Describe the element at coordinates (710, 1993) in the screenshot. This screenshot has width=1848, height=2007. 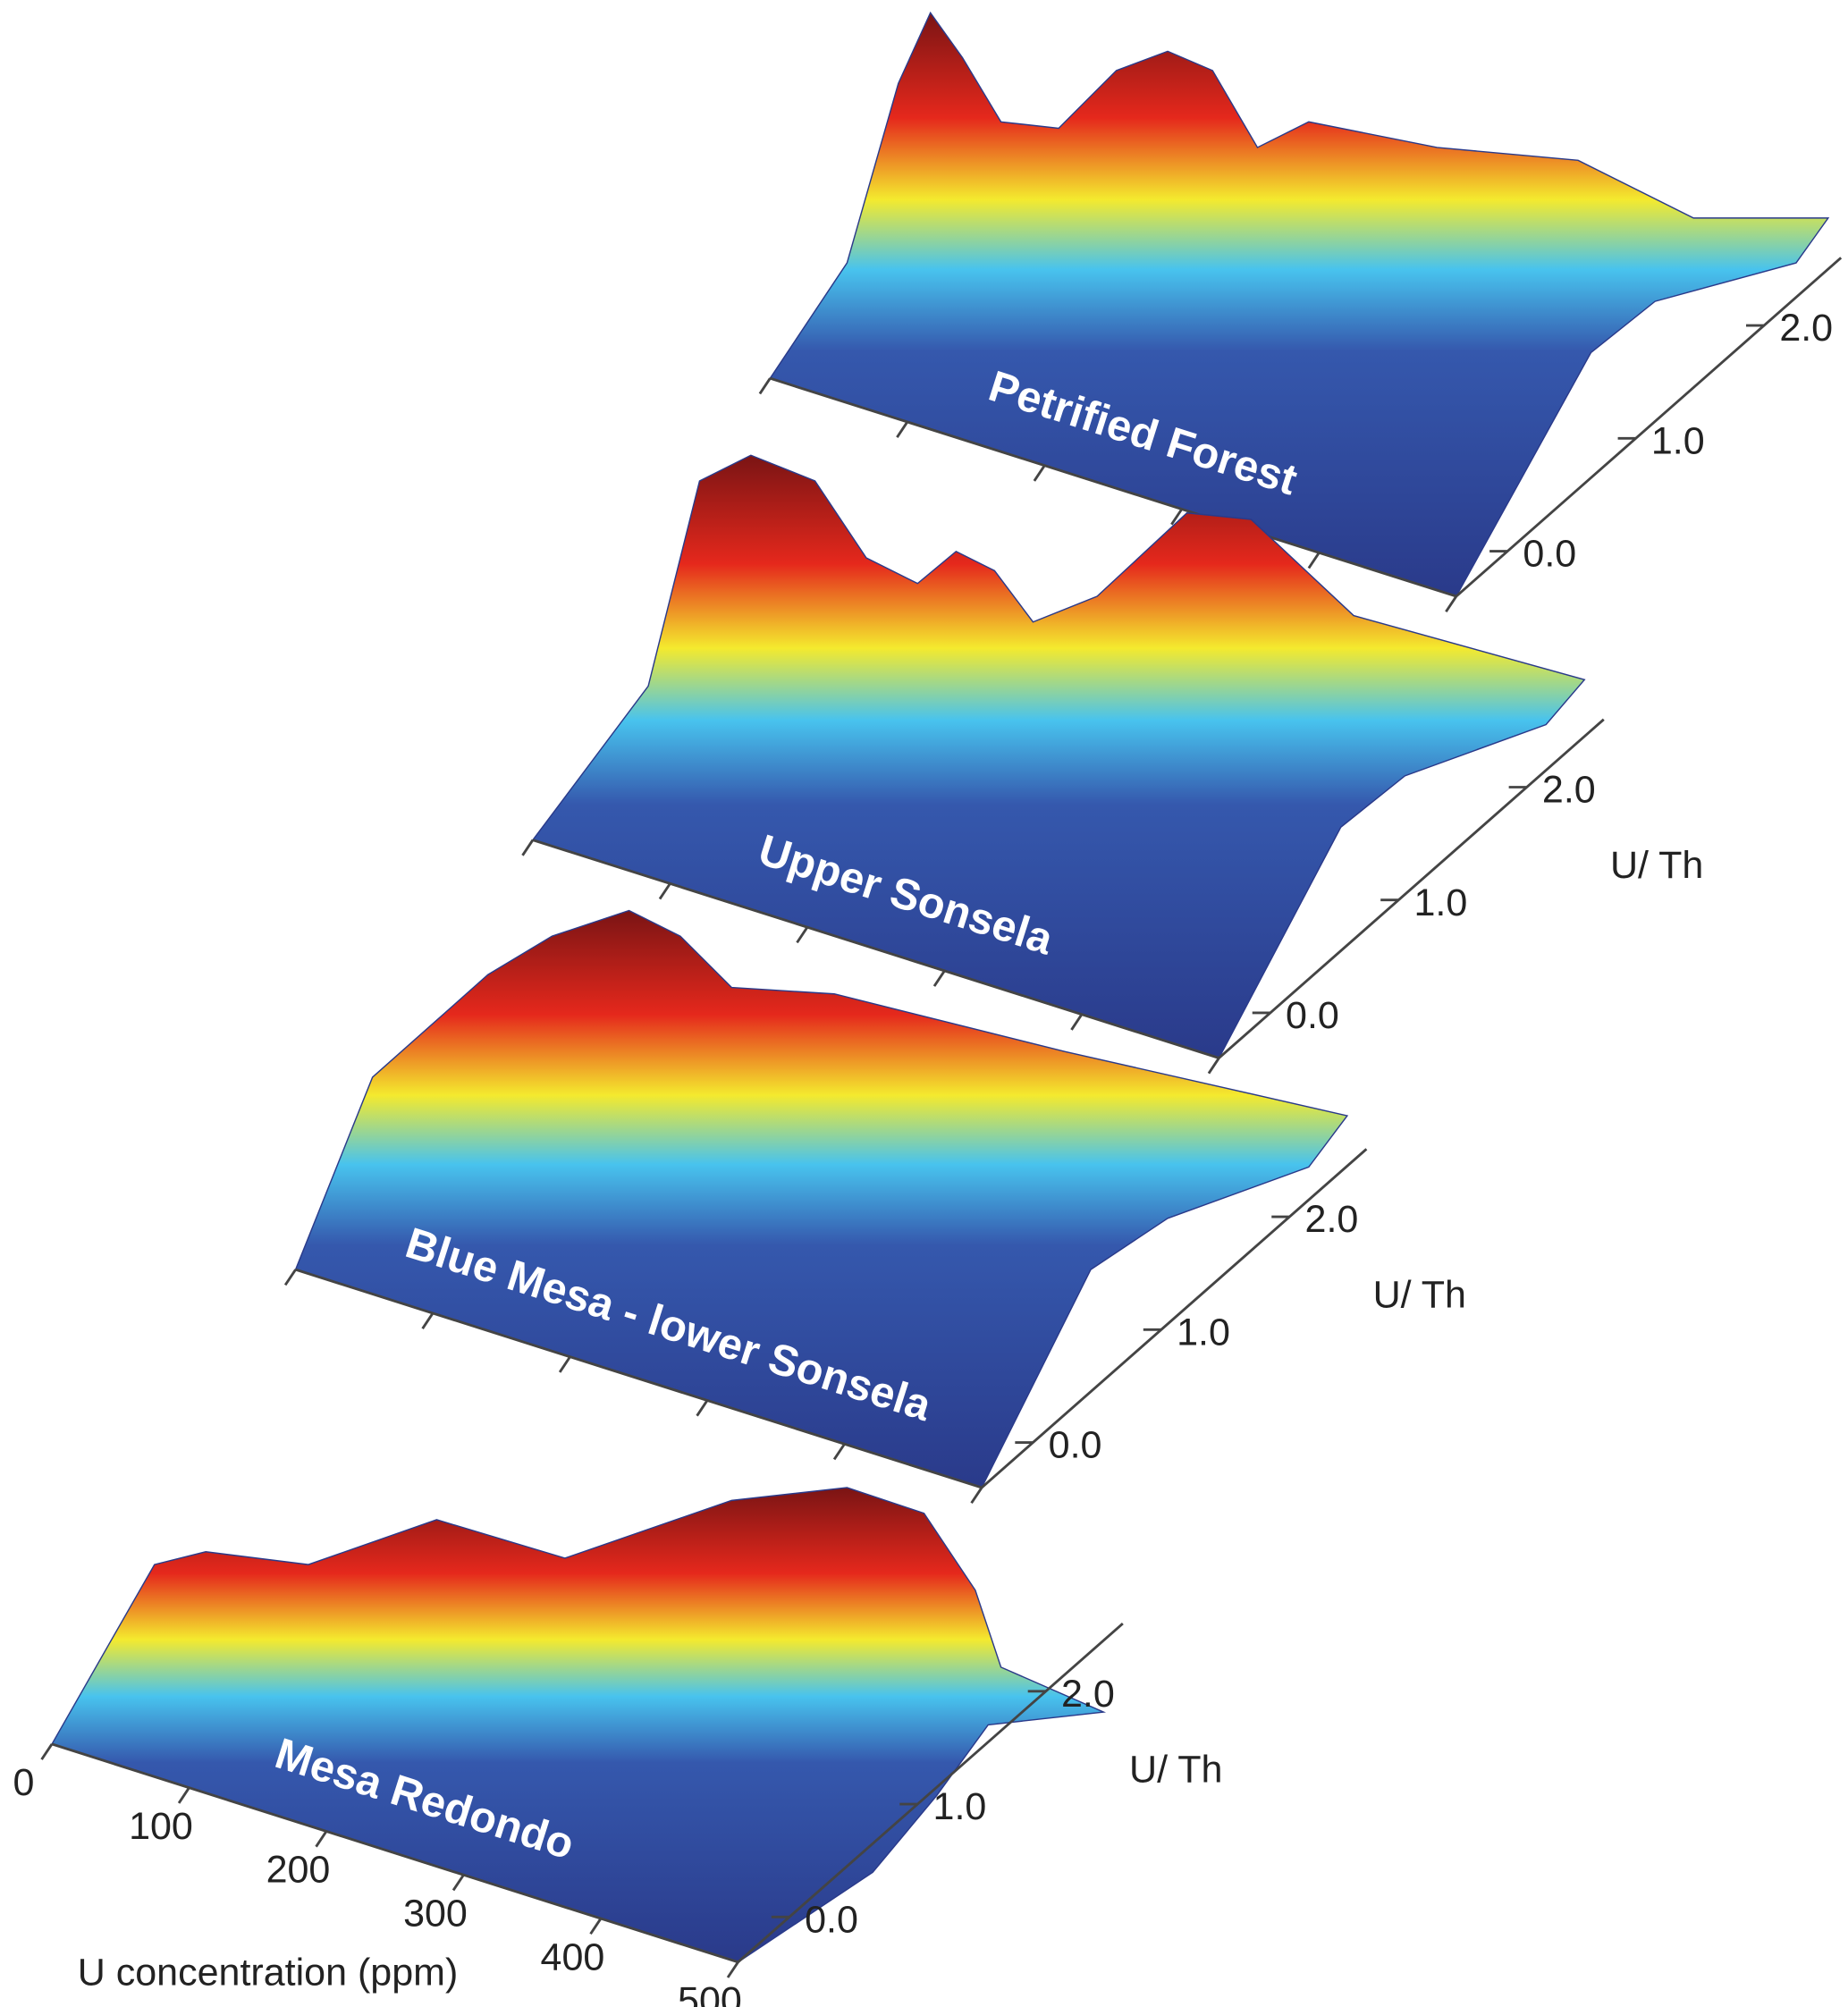
I see `x-tick-label: 500` at that location.